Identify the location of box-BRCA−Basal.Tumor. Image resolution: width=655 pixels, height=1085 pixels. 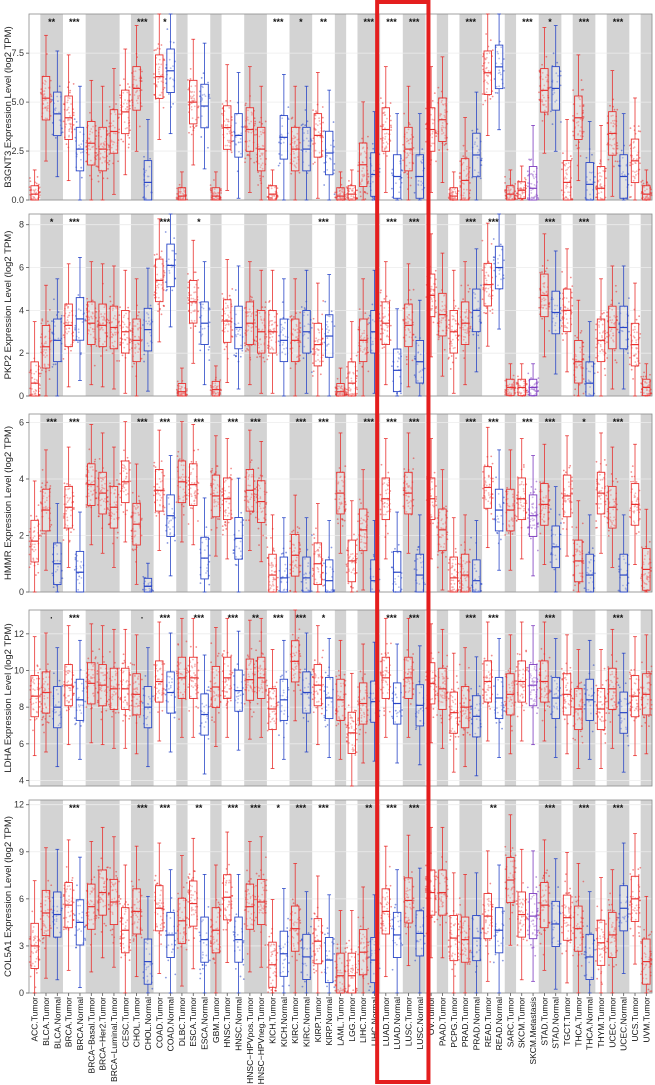
(91, 140).